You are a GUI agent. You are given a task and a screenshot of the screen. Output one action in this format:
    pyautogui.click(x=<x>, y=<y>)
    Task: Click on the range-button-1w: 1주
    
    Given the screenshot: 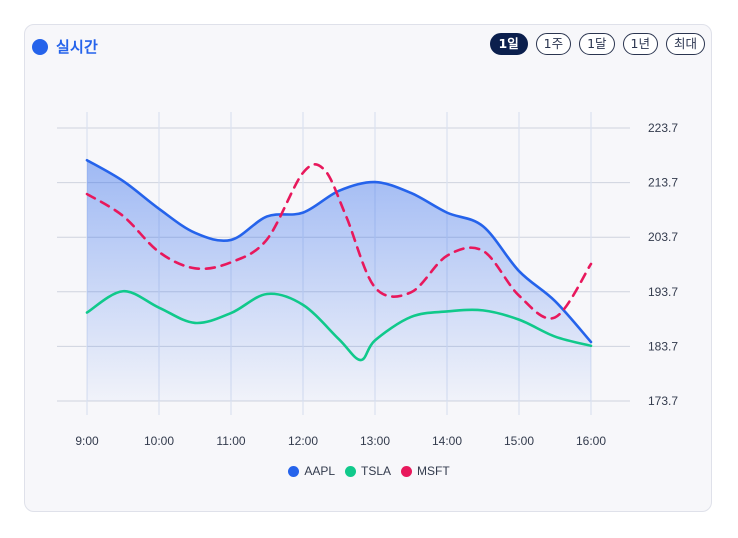 What is the action you would take?
    pyautogui.click(x=553, y=44)
    